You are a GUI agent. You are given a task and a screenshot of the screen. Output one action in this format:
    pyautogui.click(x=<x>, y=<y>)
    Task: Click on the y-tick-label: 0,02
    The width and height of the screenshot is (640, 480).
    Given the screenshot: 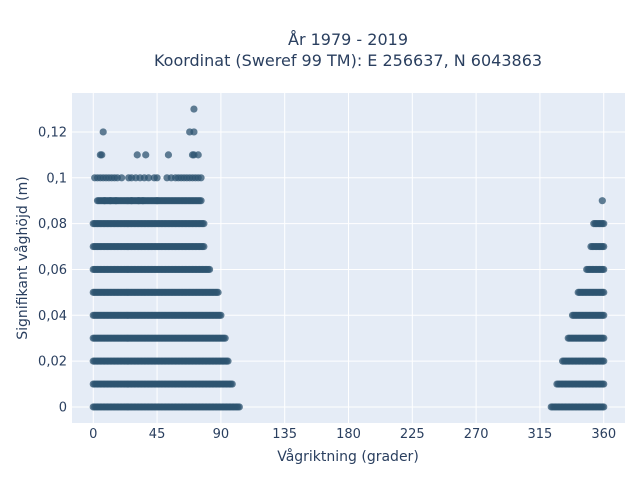 What is the action you would take?
    pyautogui.click(x=52, y=362)
    